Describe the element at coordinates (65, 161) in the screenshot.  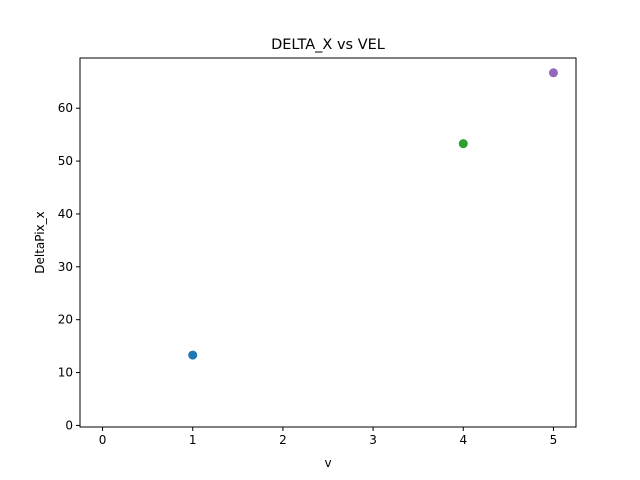
I see `y-tick-label: 50` at that location.